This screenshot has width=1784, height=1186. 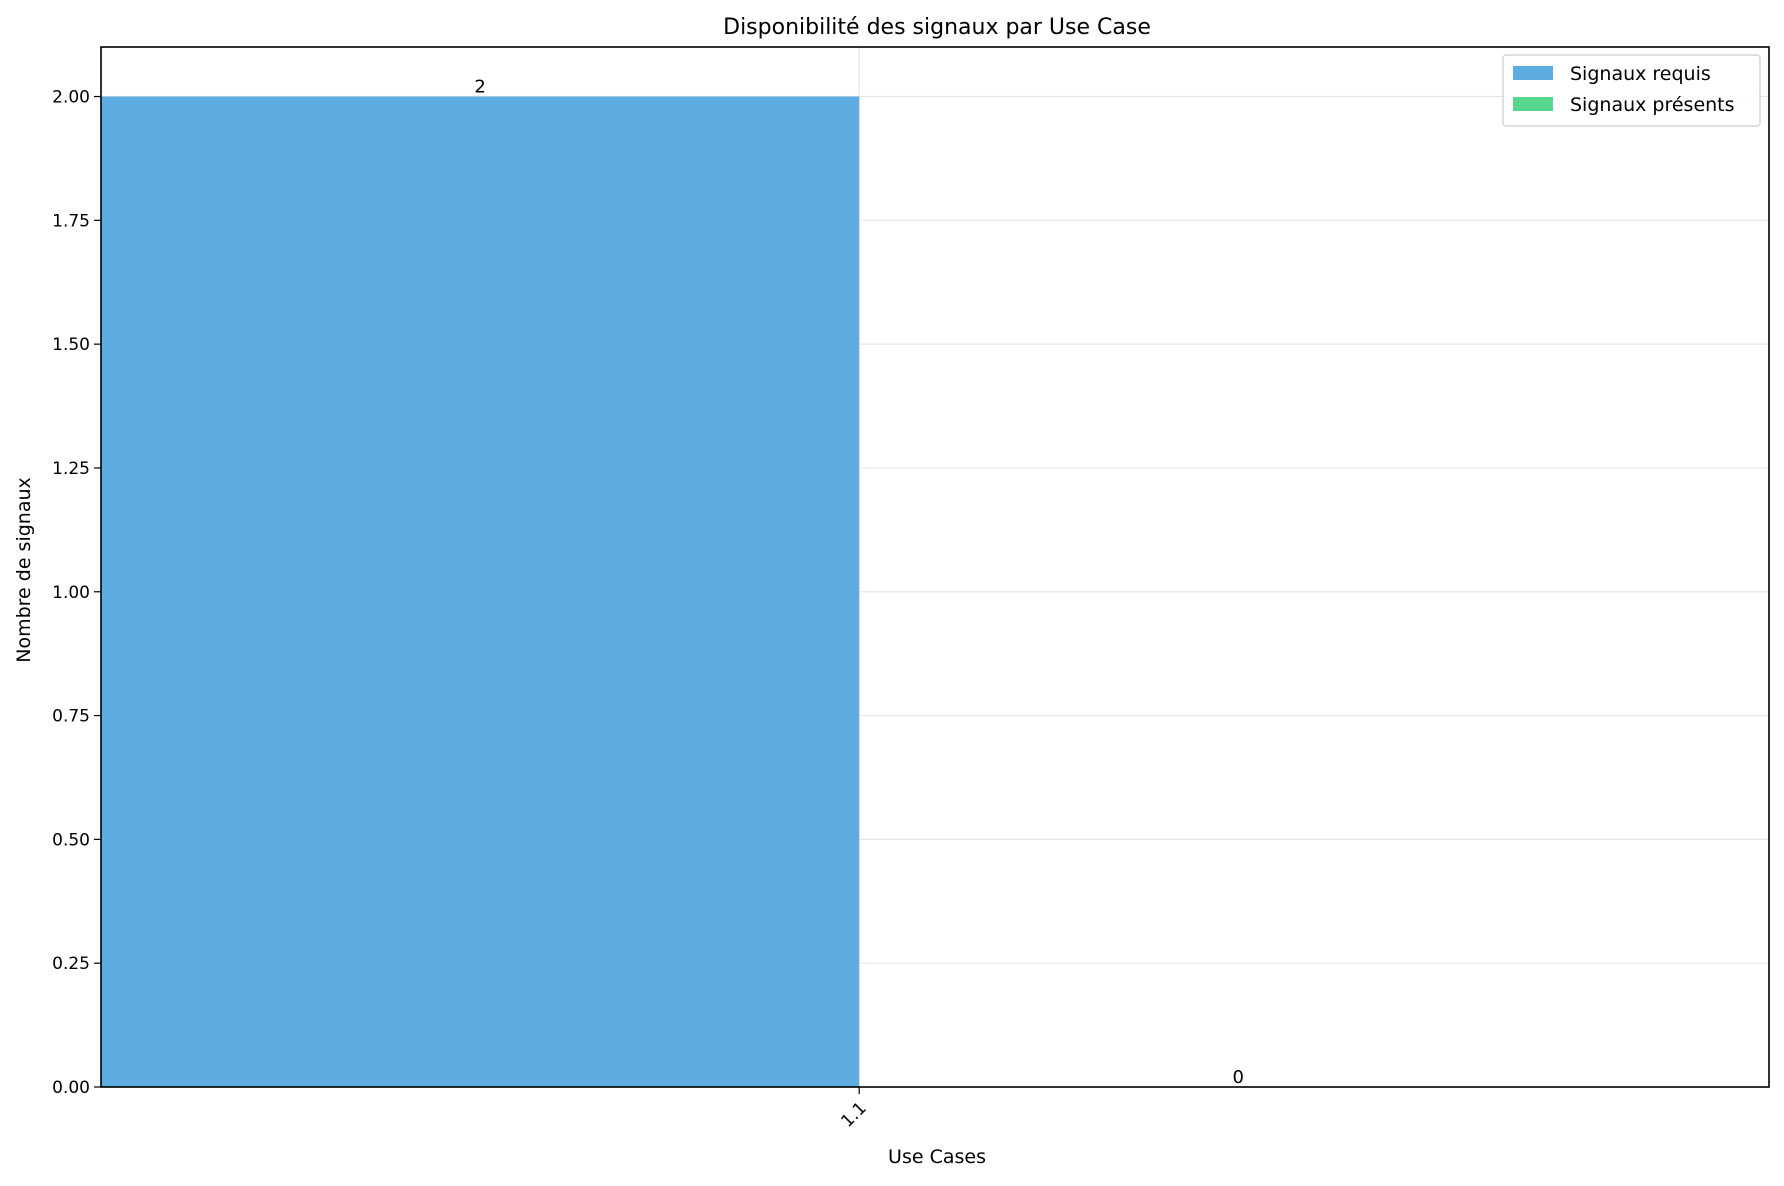 I want to click on x-axis: 1.1, so click(x=854, y=1109).